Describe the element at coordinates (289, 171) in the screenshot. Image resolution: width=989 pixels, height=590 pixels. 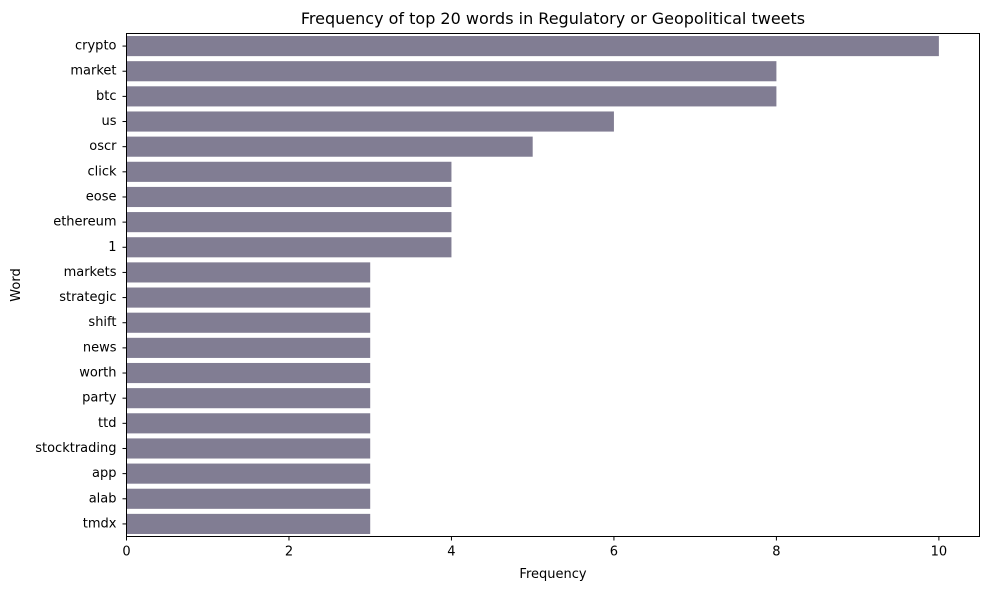
I see `bar-click` at that location.